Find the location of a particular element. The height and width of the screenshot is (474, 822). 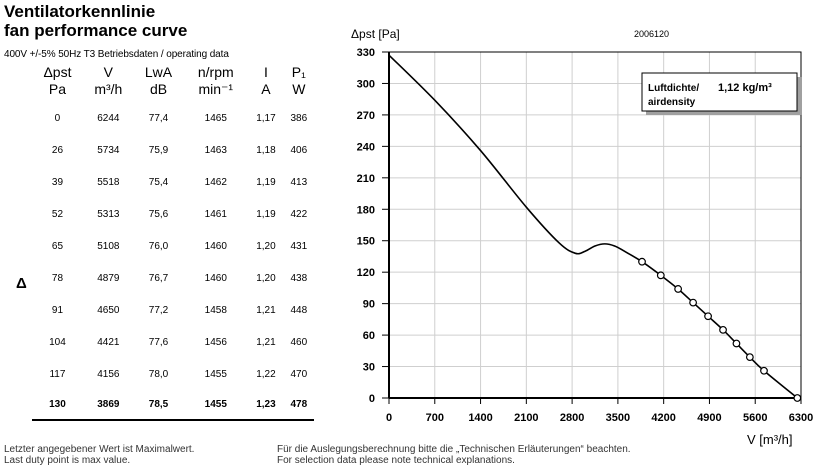

x-tick-label: 6300 is located at coordinates (801, 418).